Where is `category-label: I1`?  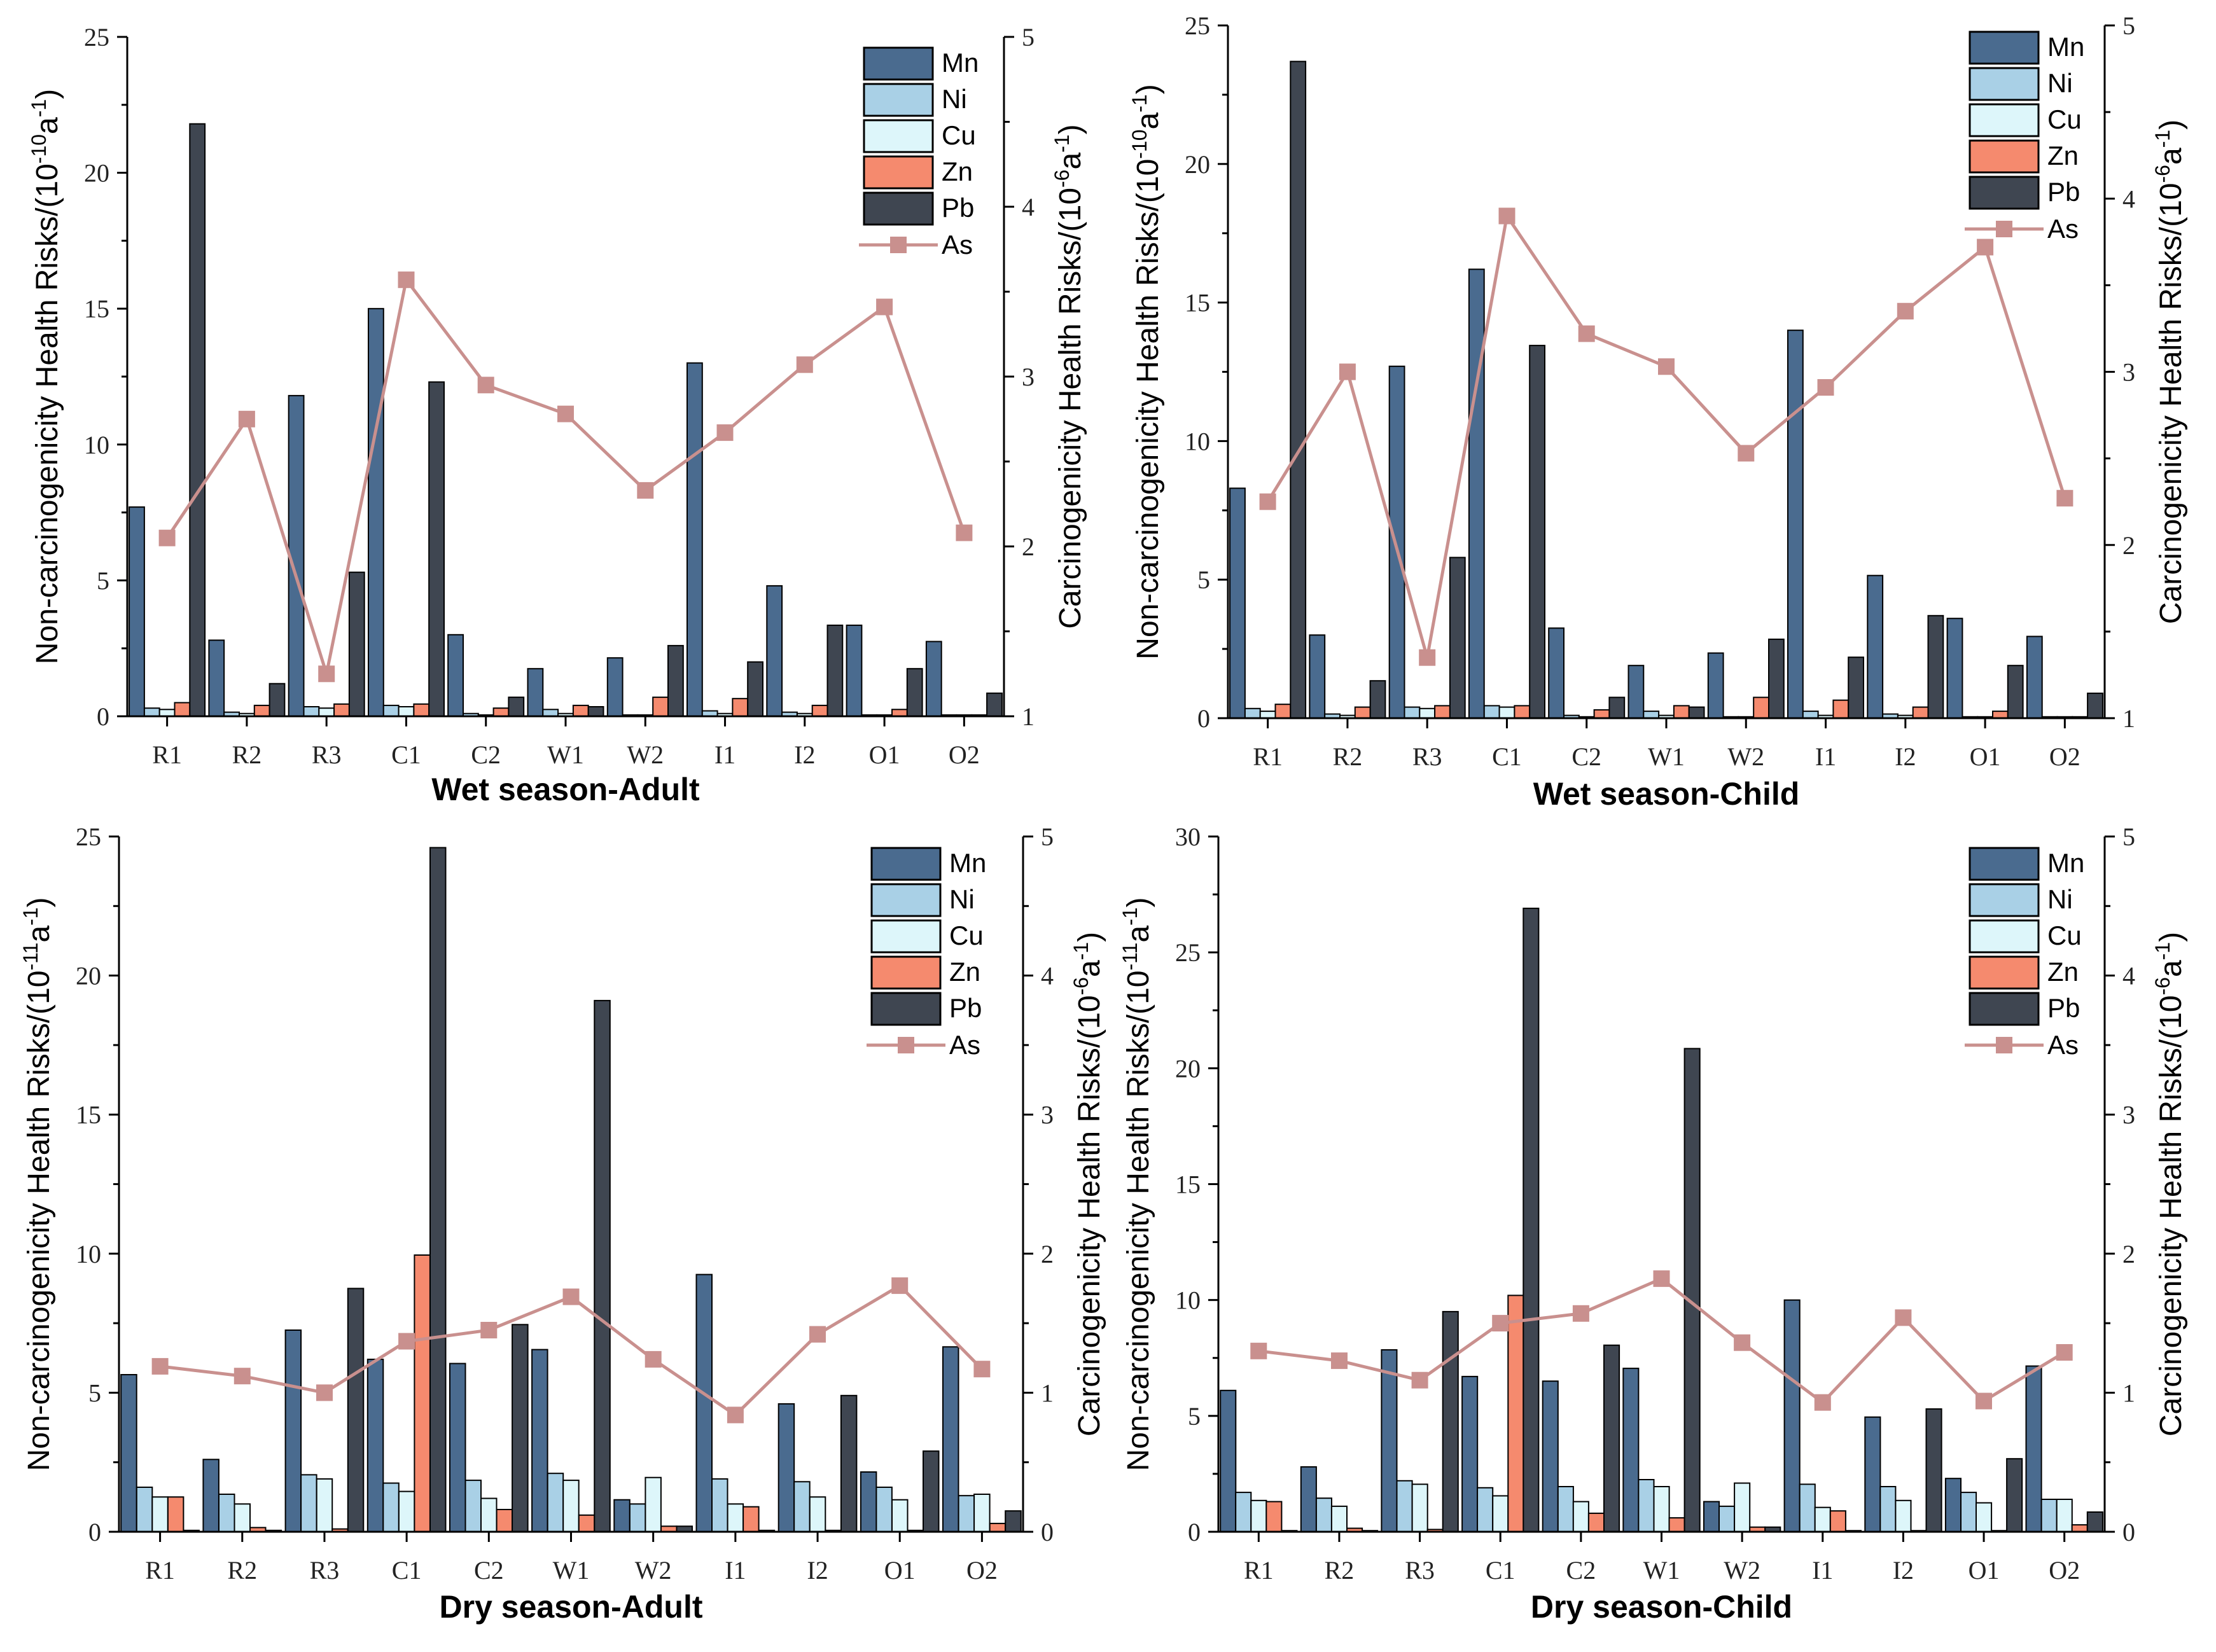 category-label: I1 is located at coordinates (1825, 756).